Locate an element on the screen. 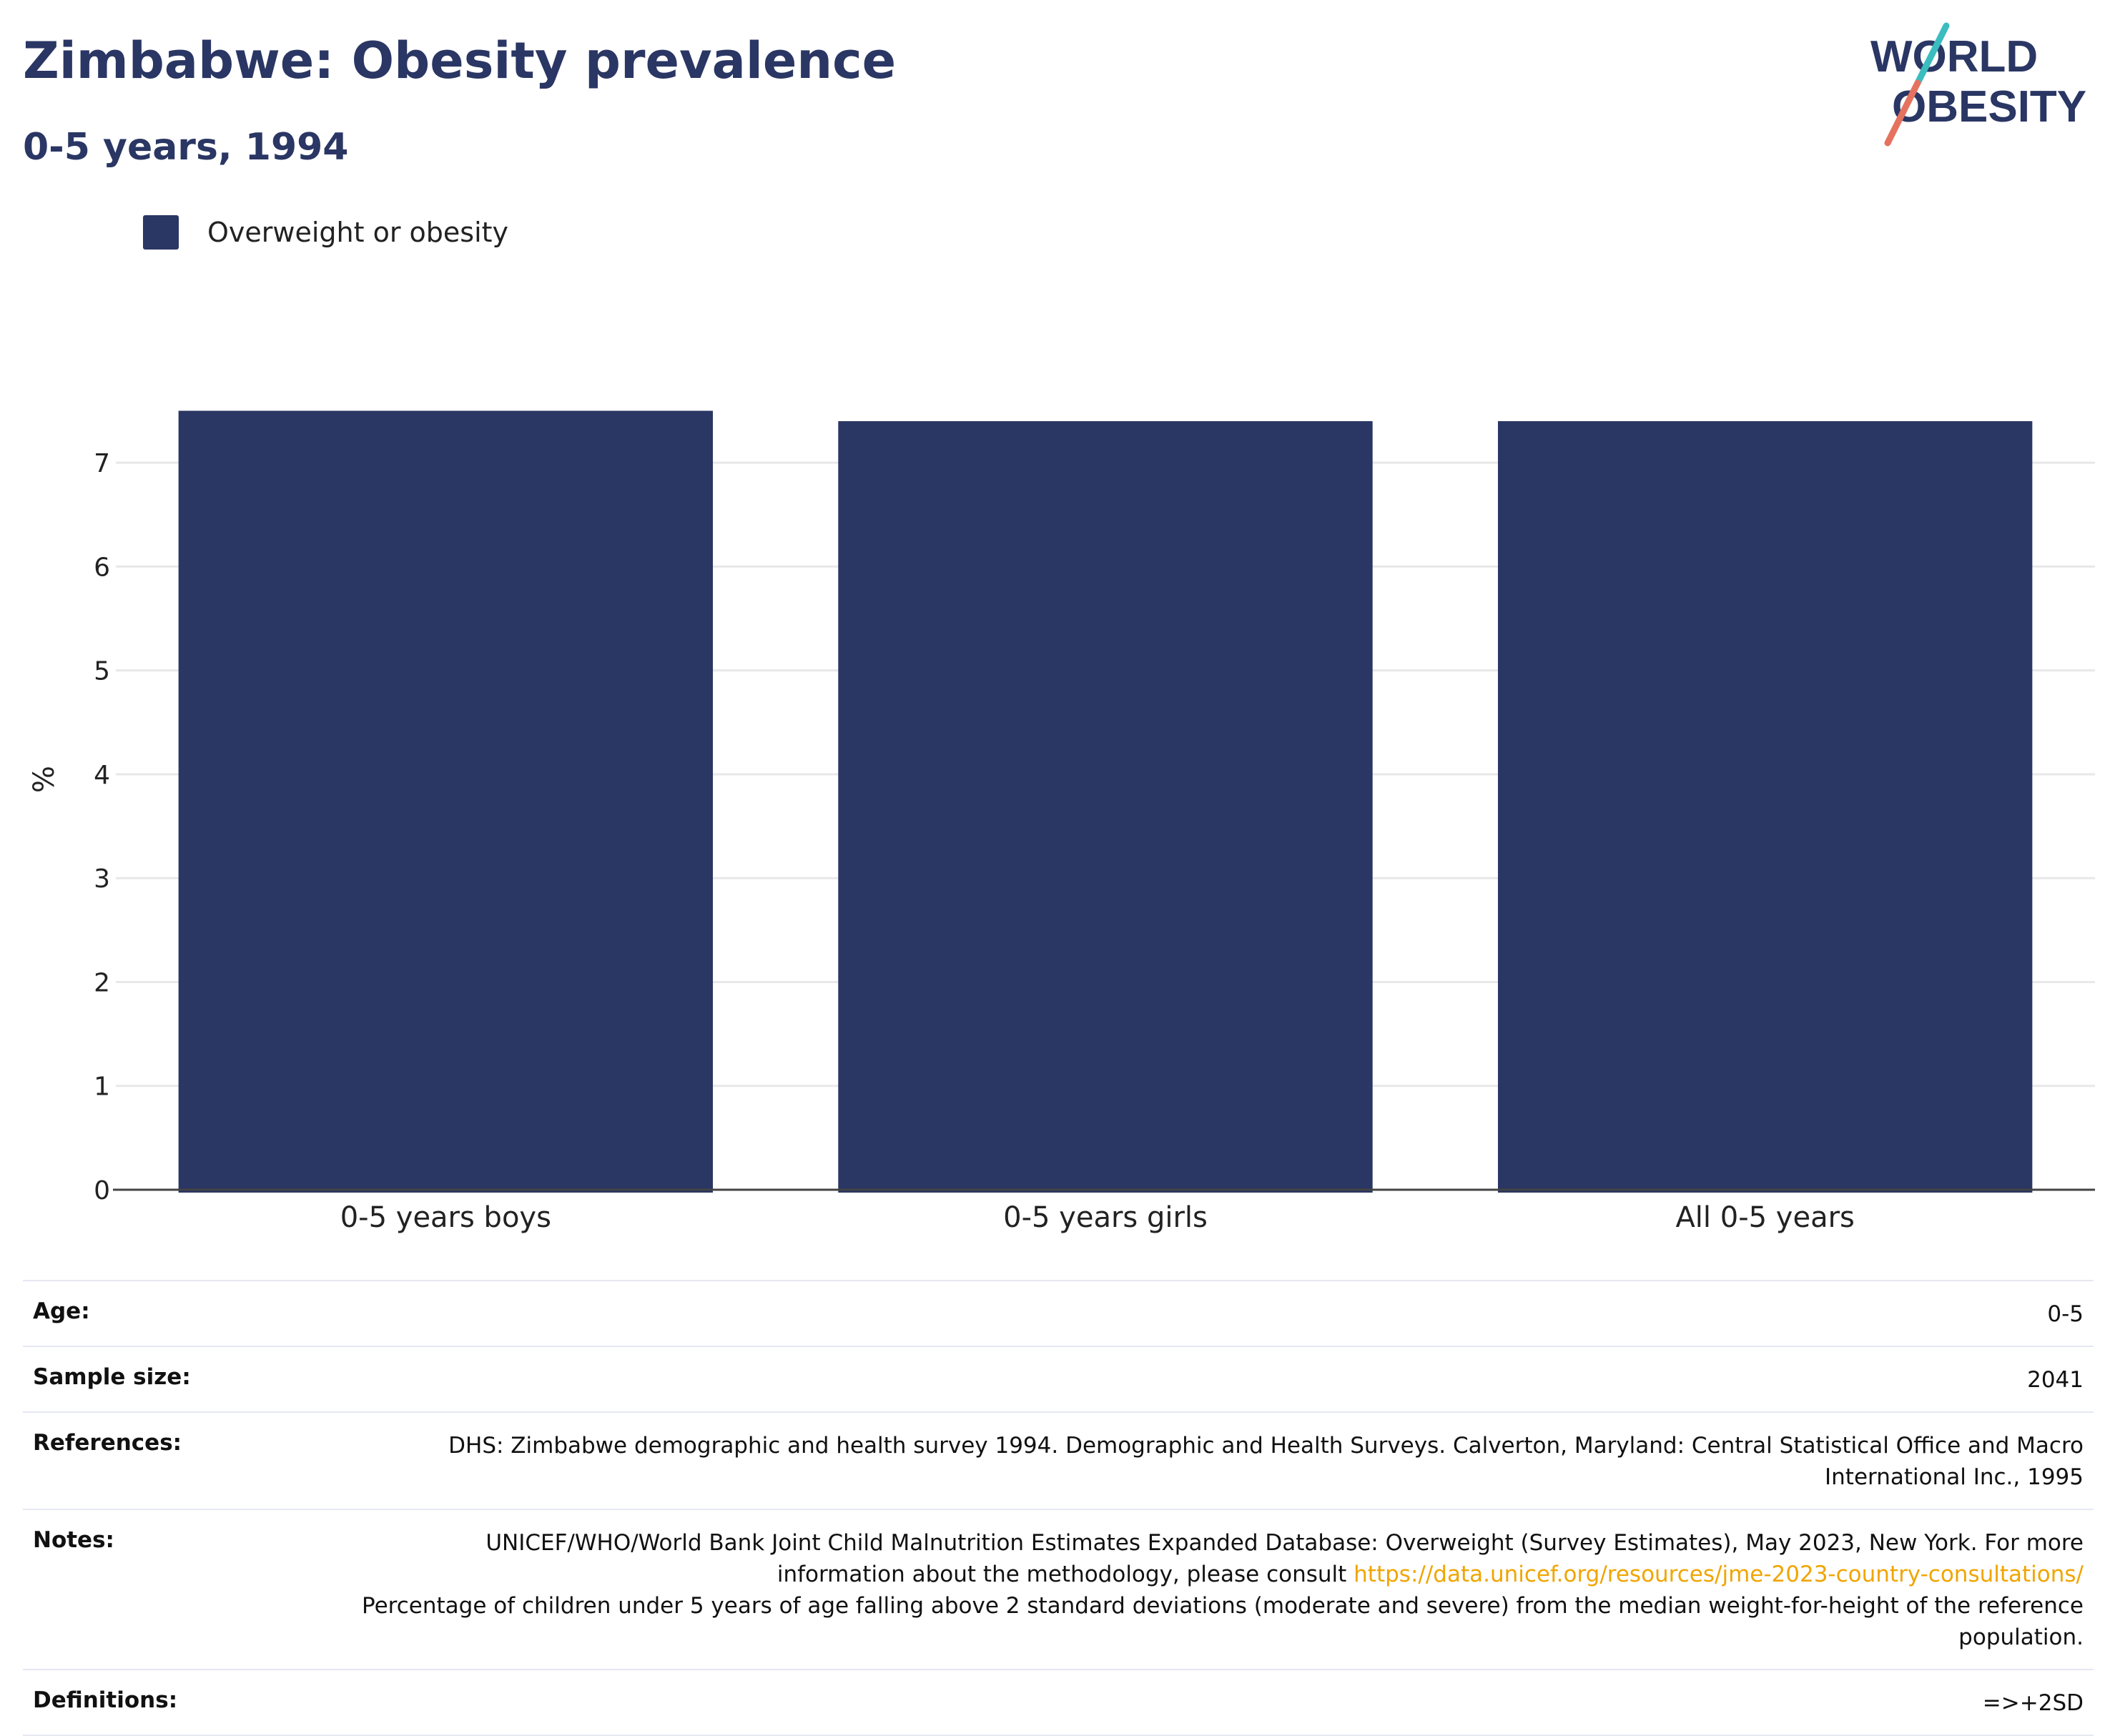 Image resolution: width=2115 pixels, height=1736 pixels. logo-word-2: OBESITY is located at coordinates (1989, 107).